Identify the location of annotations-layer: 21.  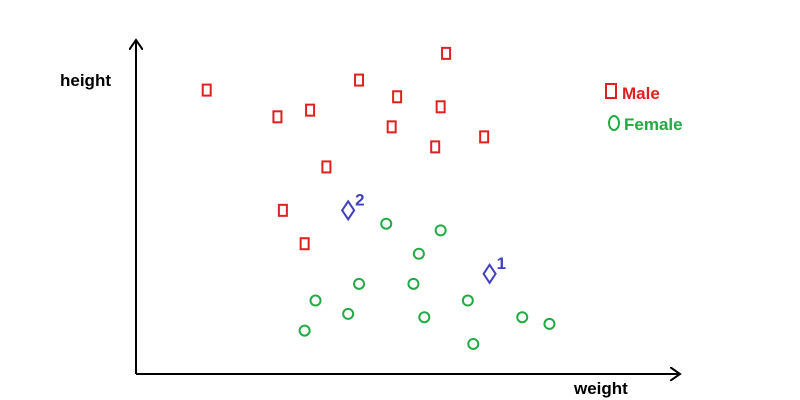
(423, 237).